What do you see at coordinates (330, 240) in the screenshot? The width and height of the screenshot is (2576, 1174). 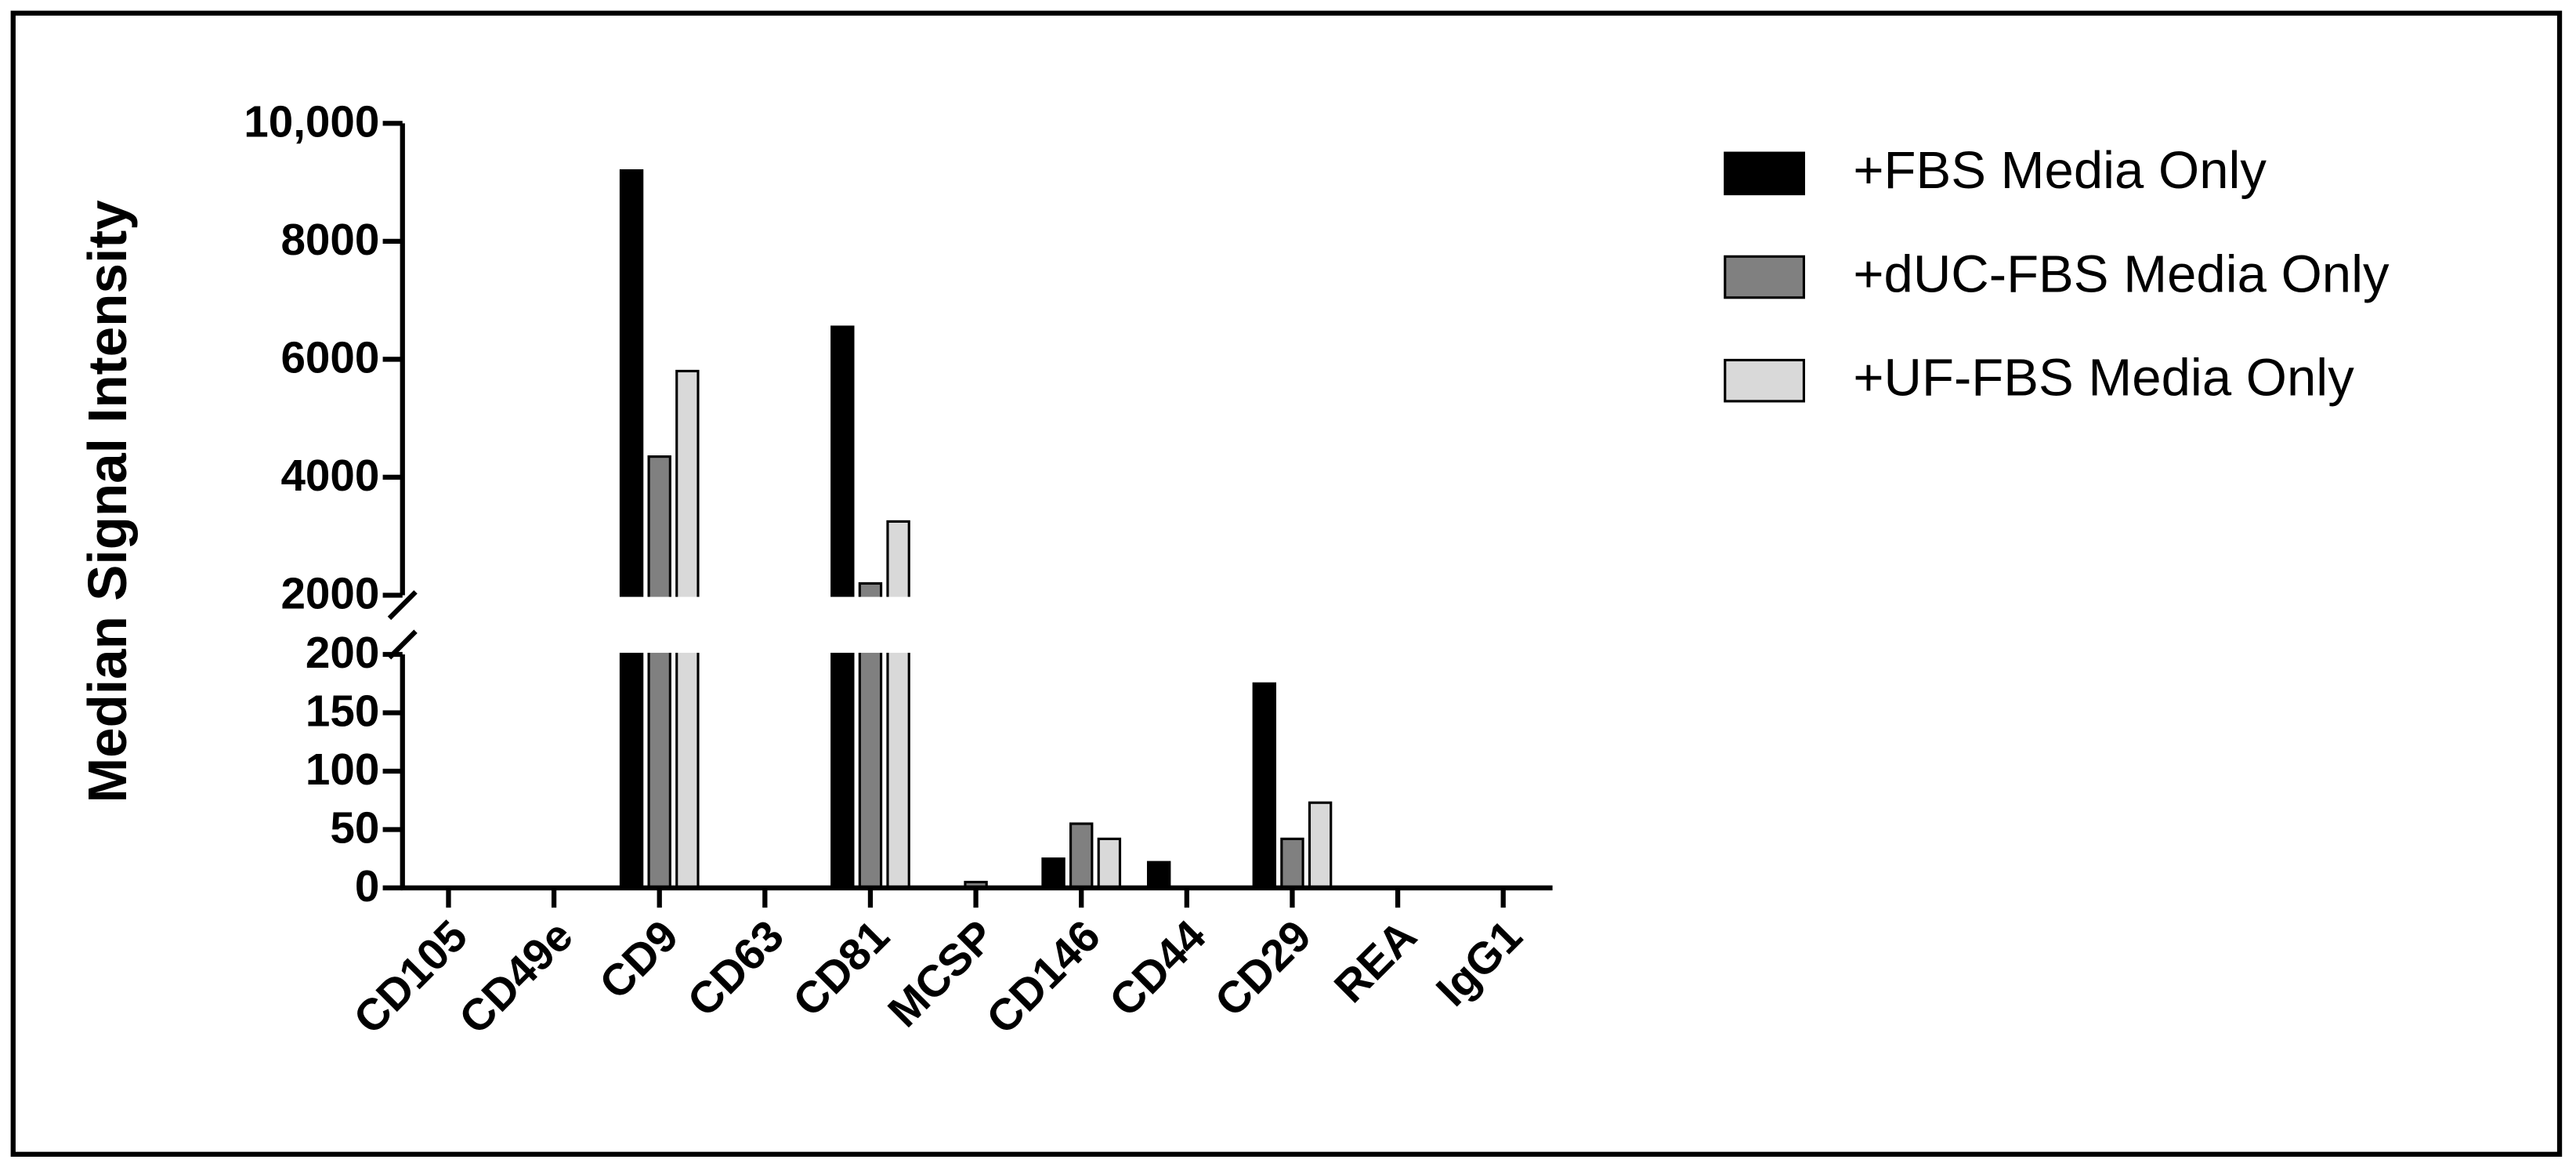 I see `y-tick-label: 8000` at bounding box center [330, 240].